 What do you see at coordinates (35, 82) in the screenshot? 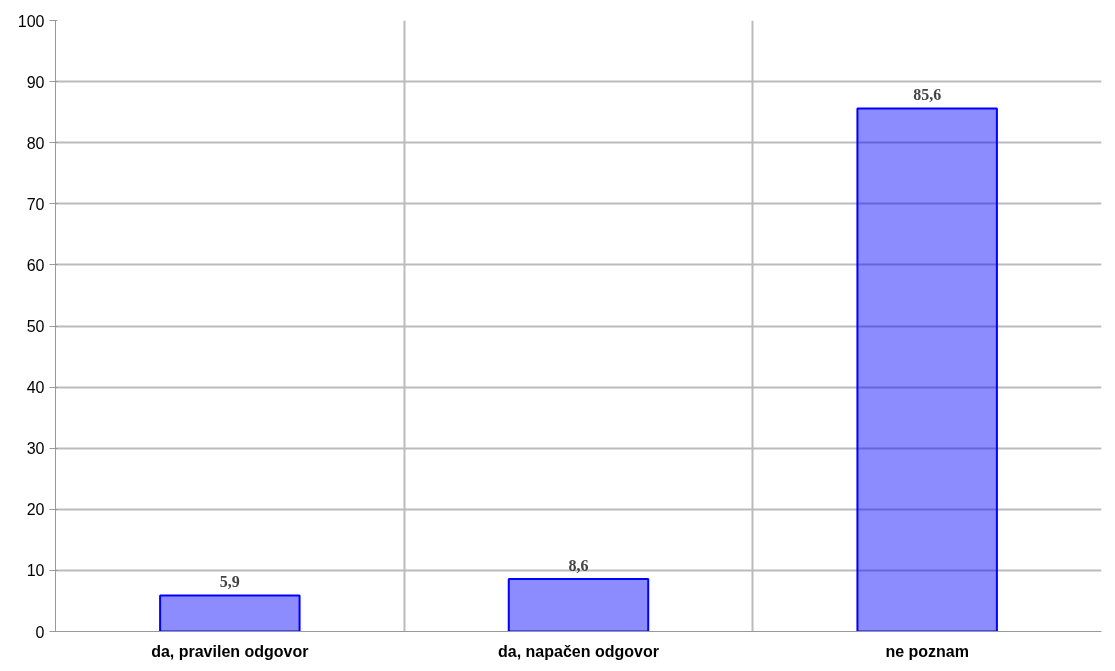
I see `y-tick-label: 90` at bounding box center [35, 82].